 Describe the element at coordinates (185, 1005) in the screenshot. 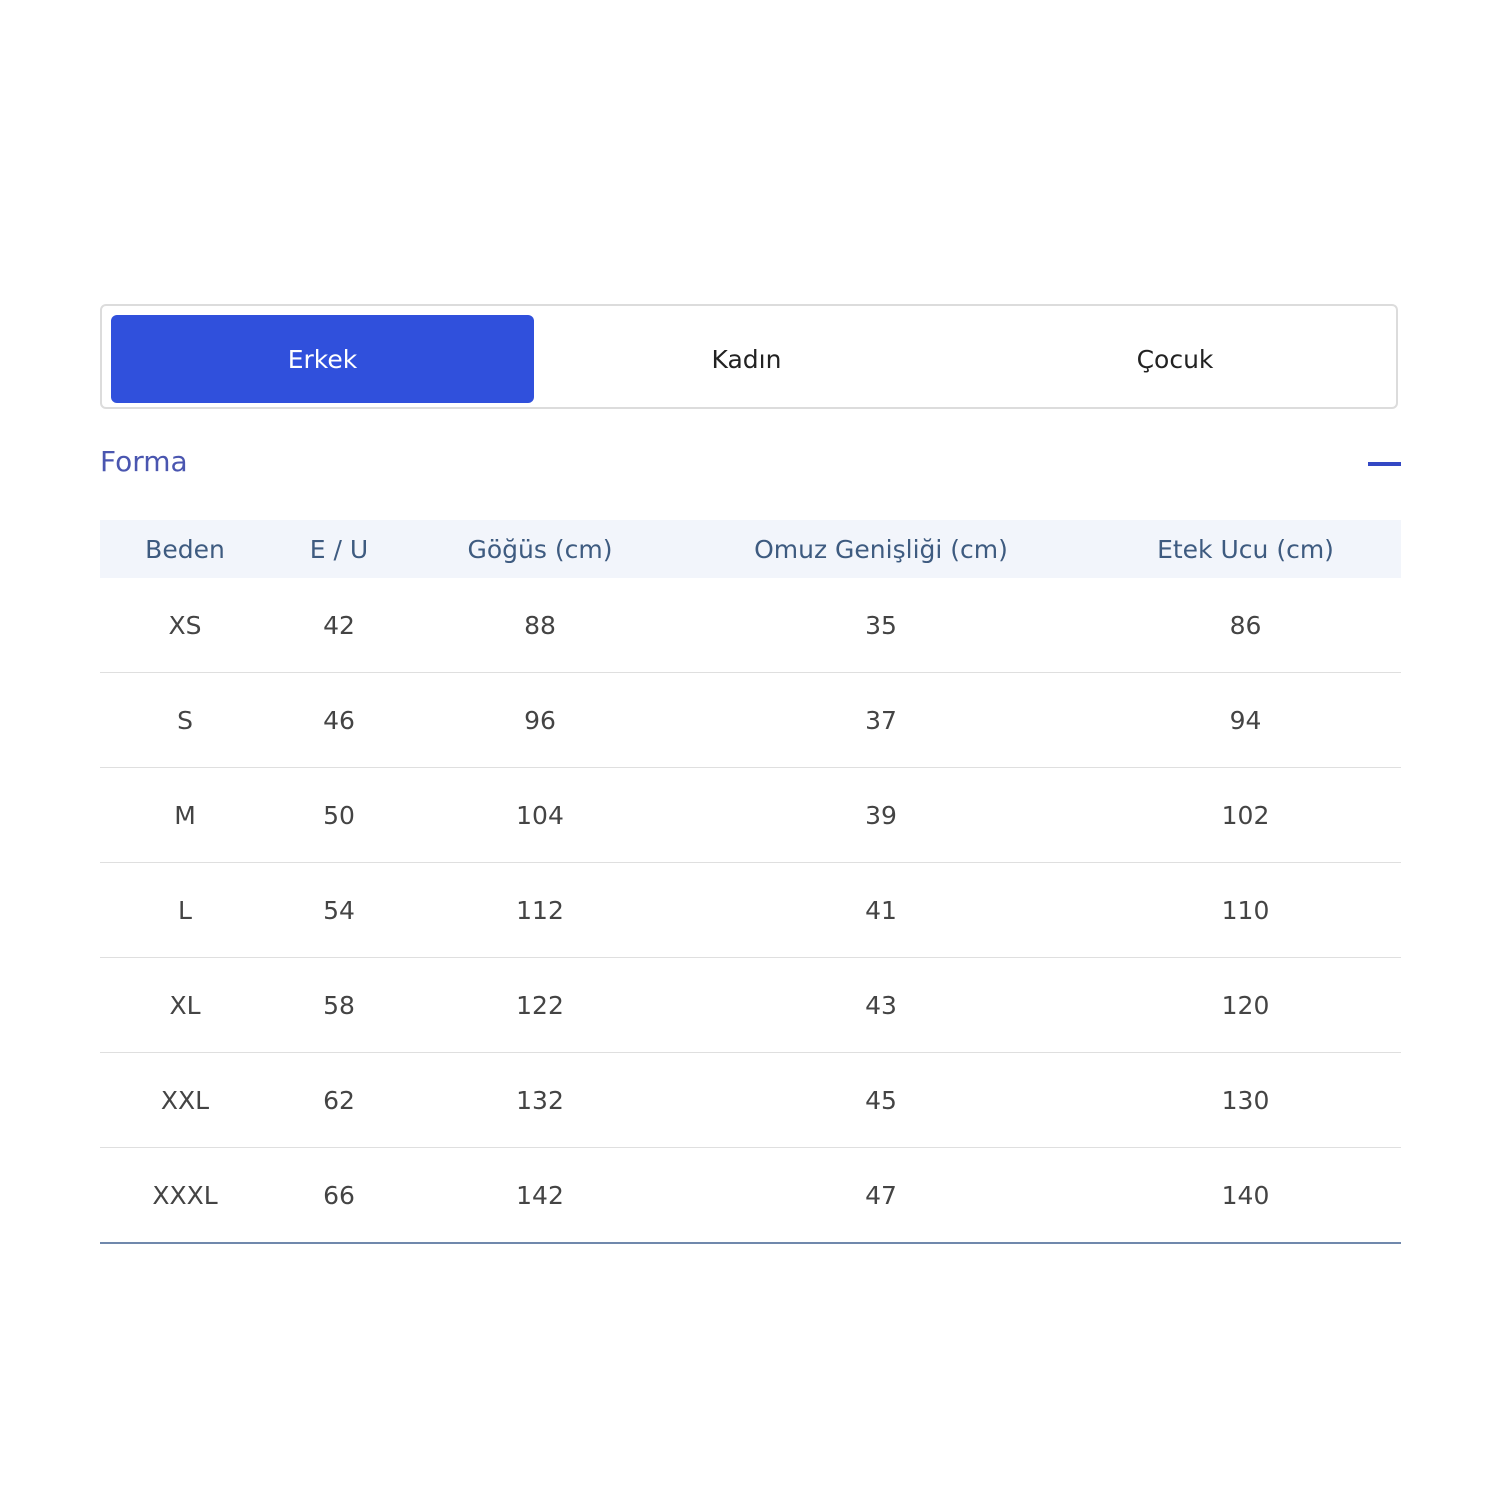

I see `table-cell: XL` at that location.